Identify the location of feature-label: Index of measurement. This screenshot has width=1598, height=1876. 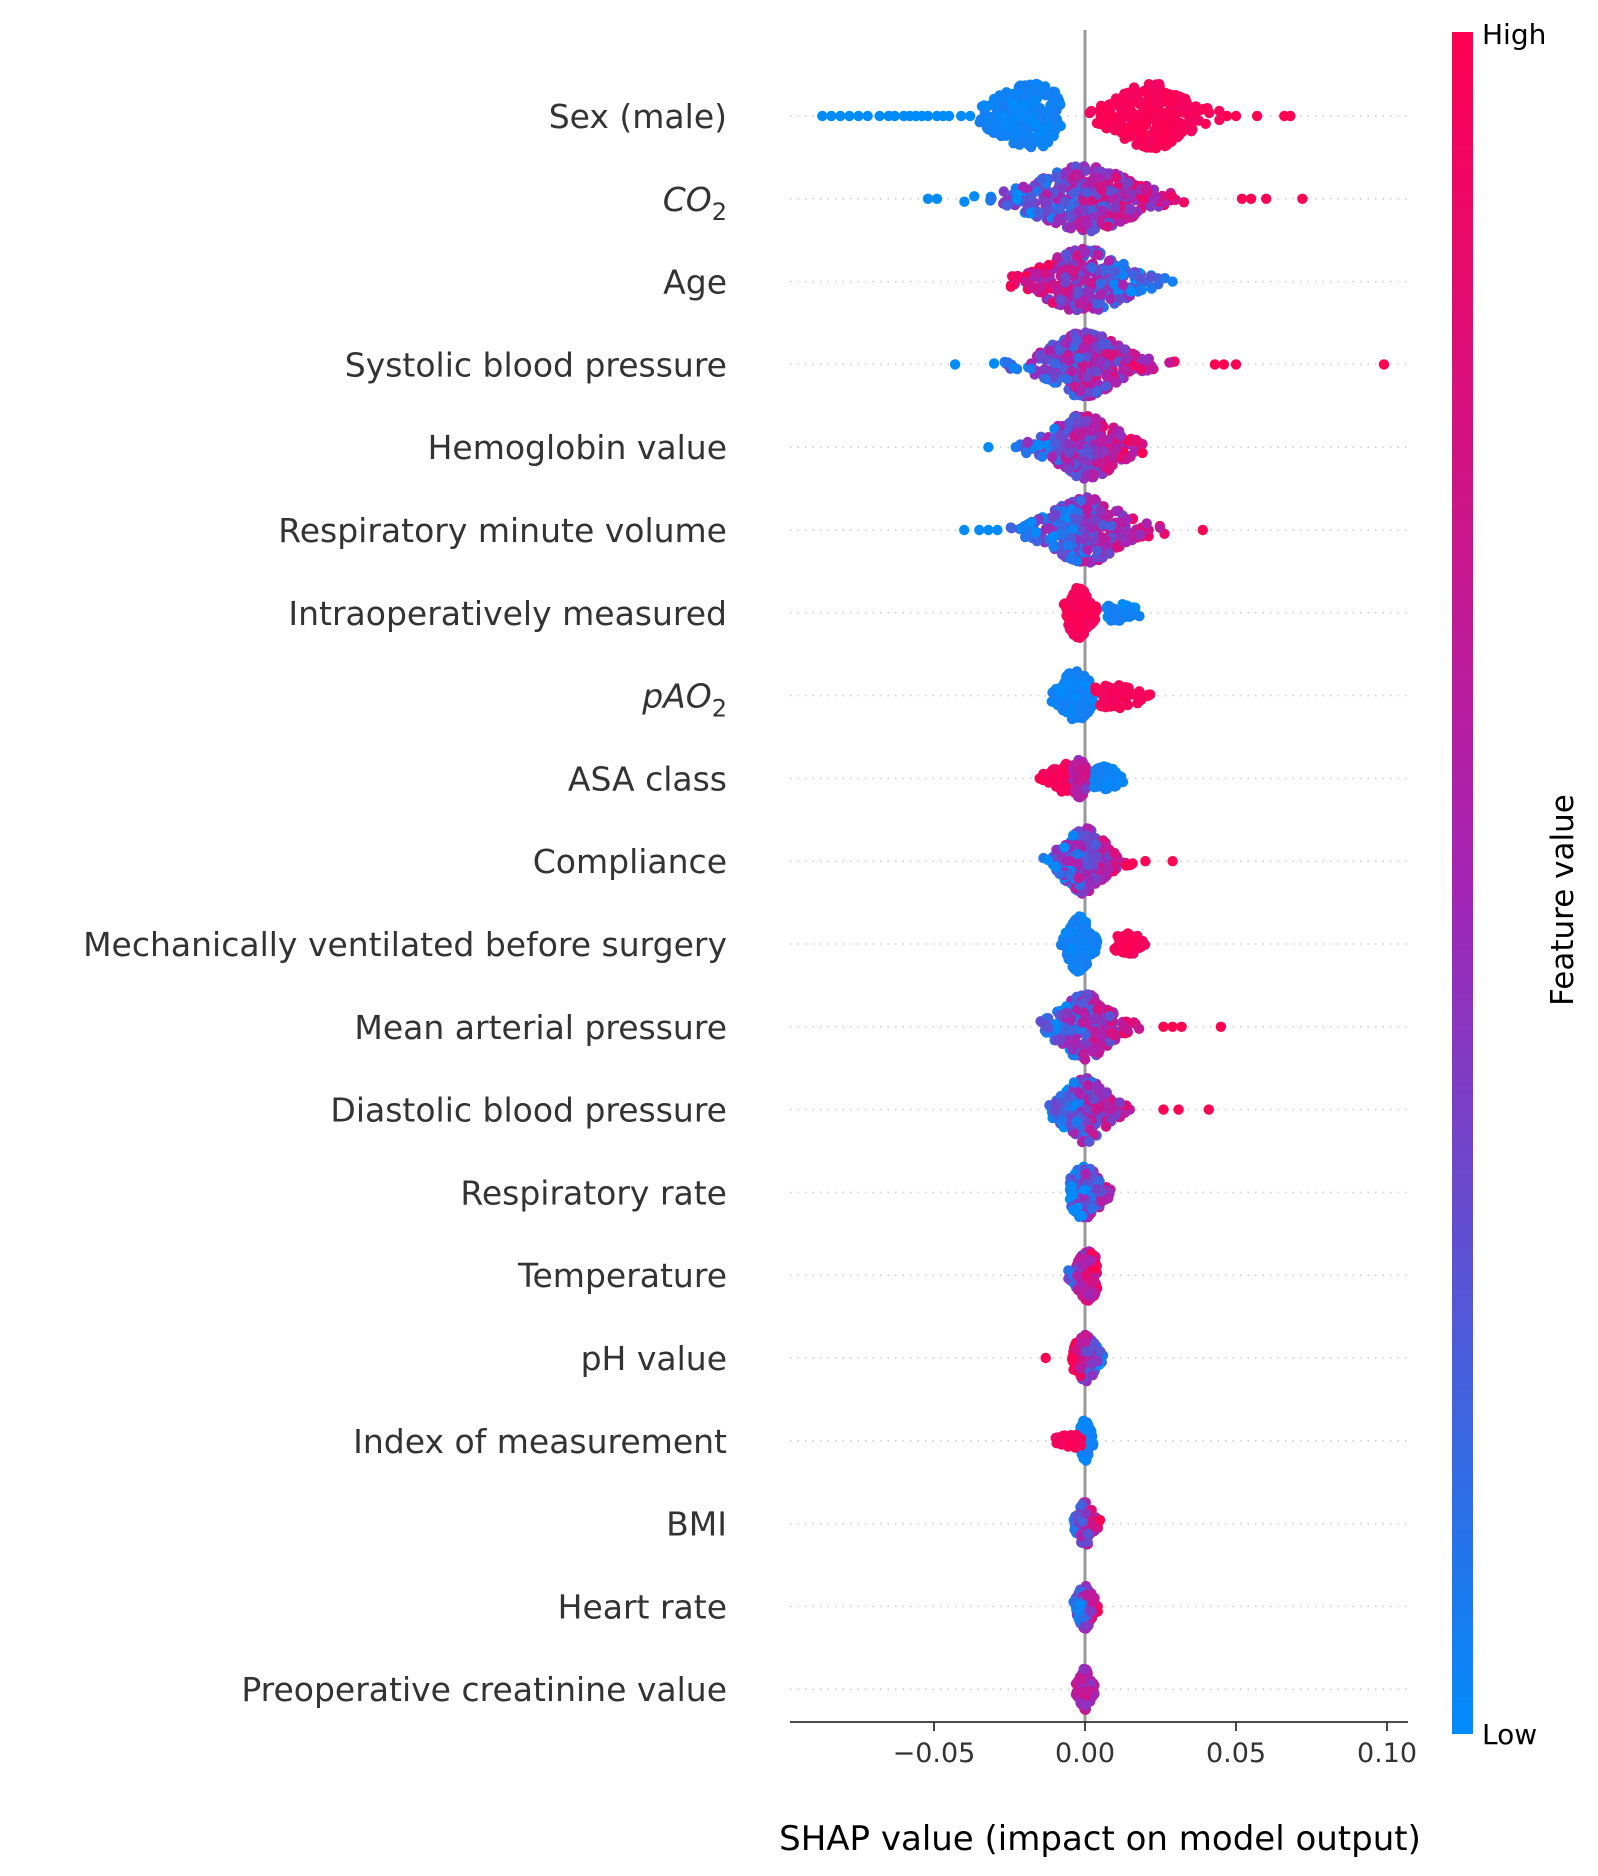
(540, 1441).